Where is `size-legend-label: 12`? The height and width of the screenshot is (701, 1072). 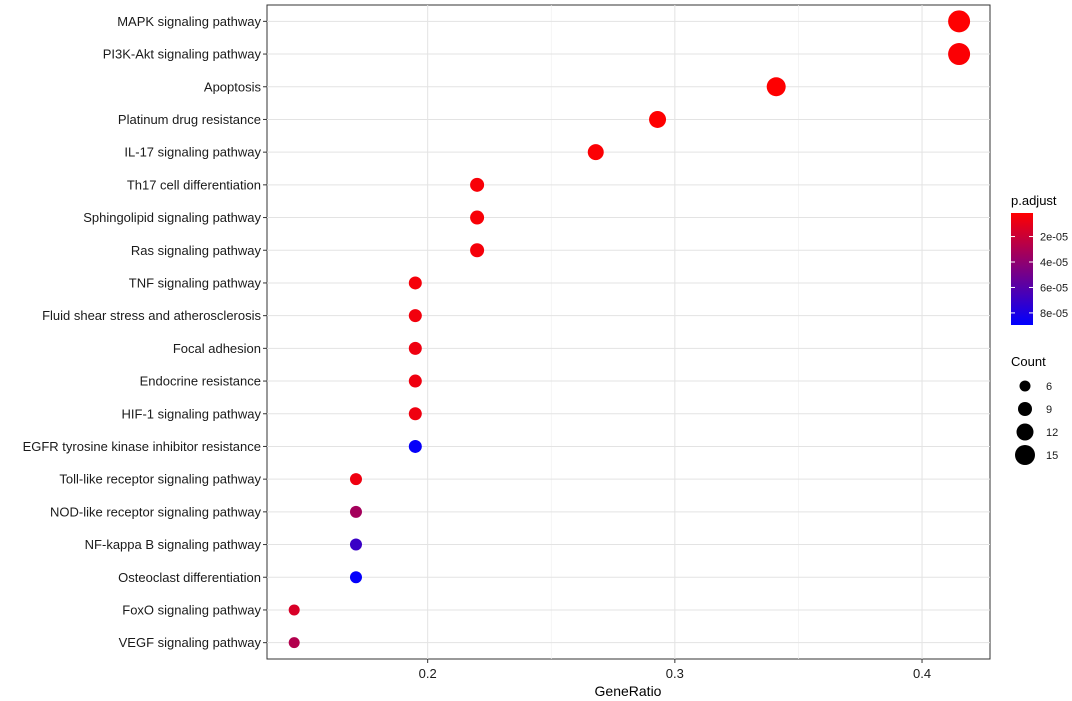 size-legend-label: 12 is located at coordinates (1052, 433).